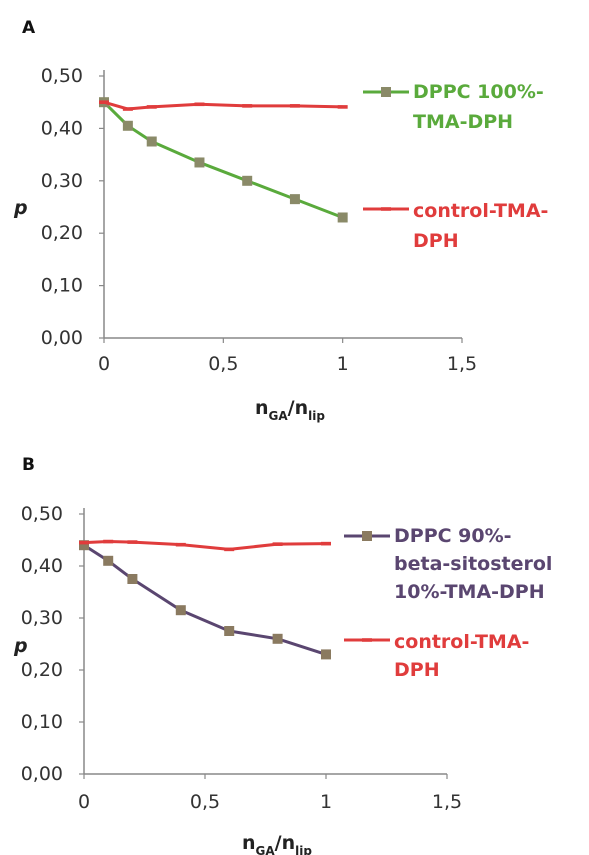  I want to click on legend-entry-text: DPPC 90%-, so click(453, 536).